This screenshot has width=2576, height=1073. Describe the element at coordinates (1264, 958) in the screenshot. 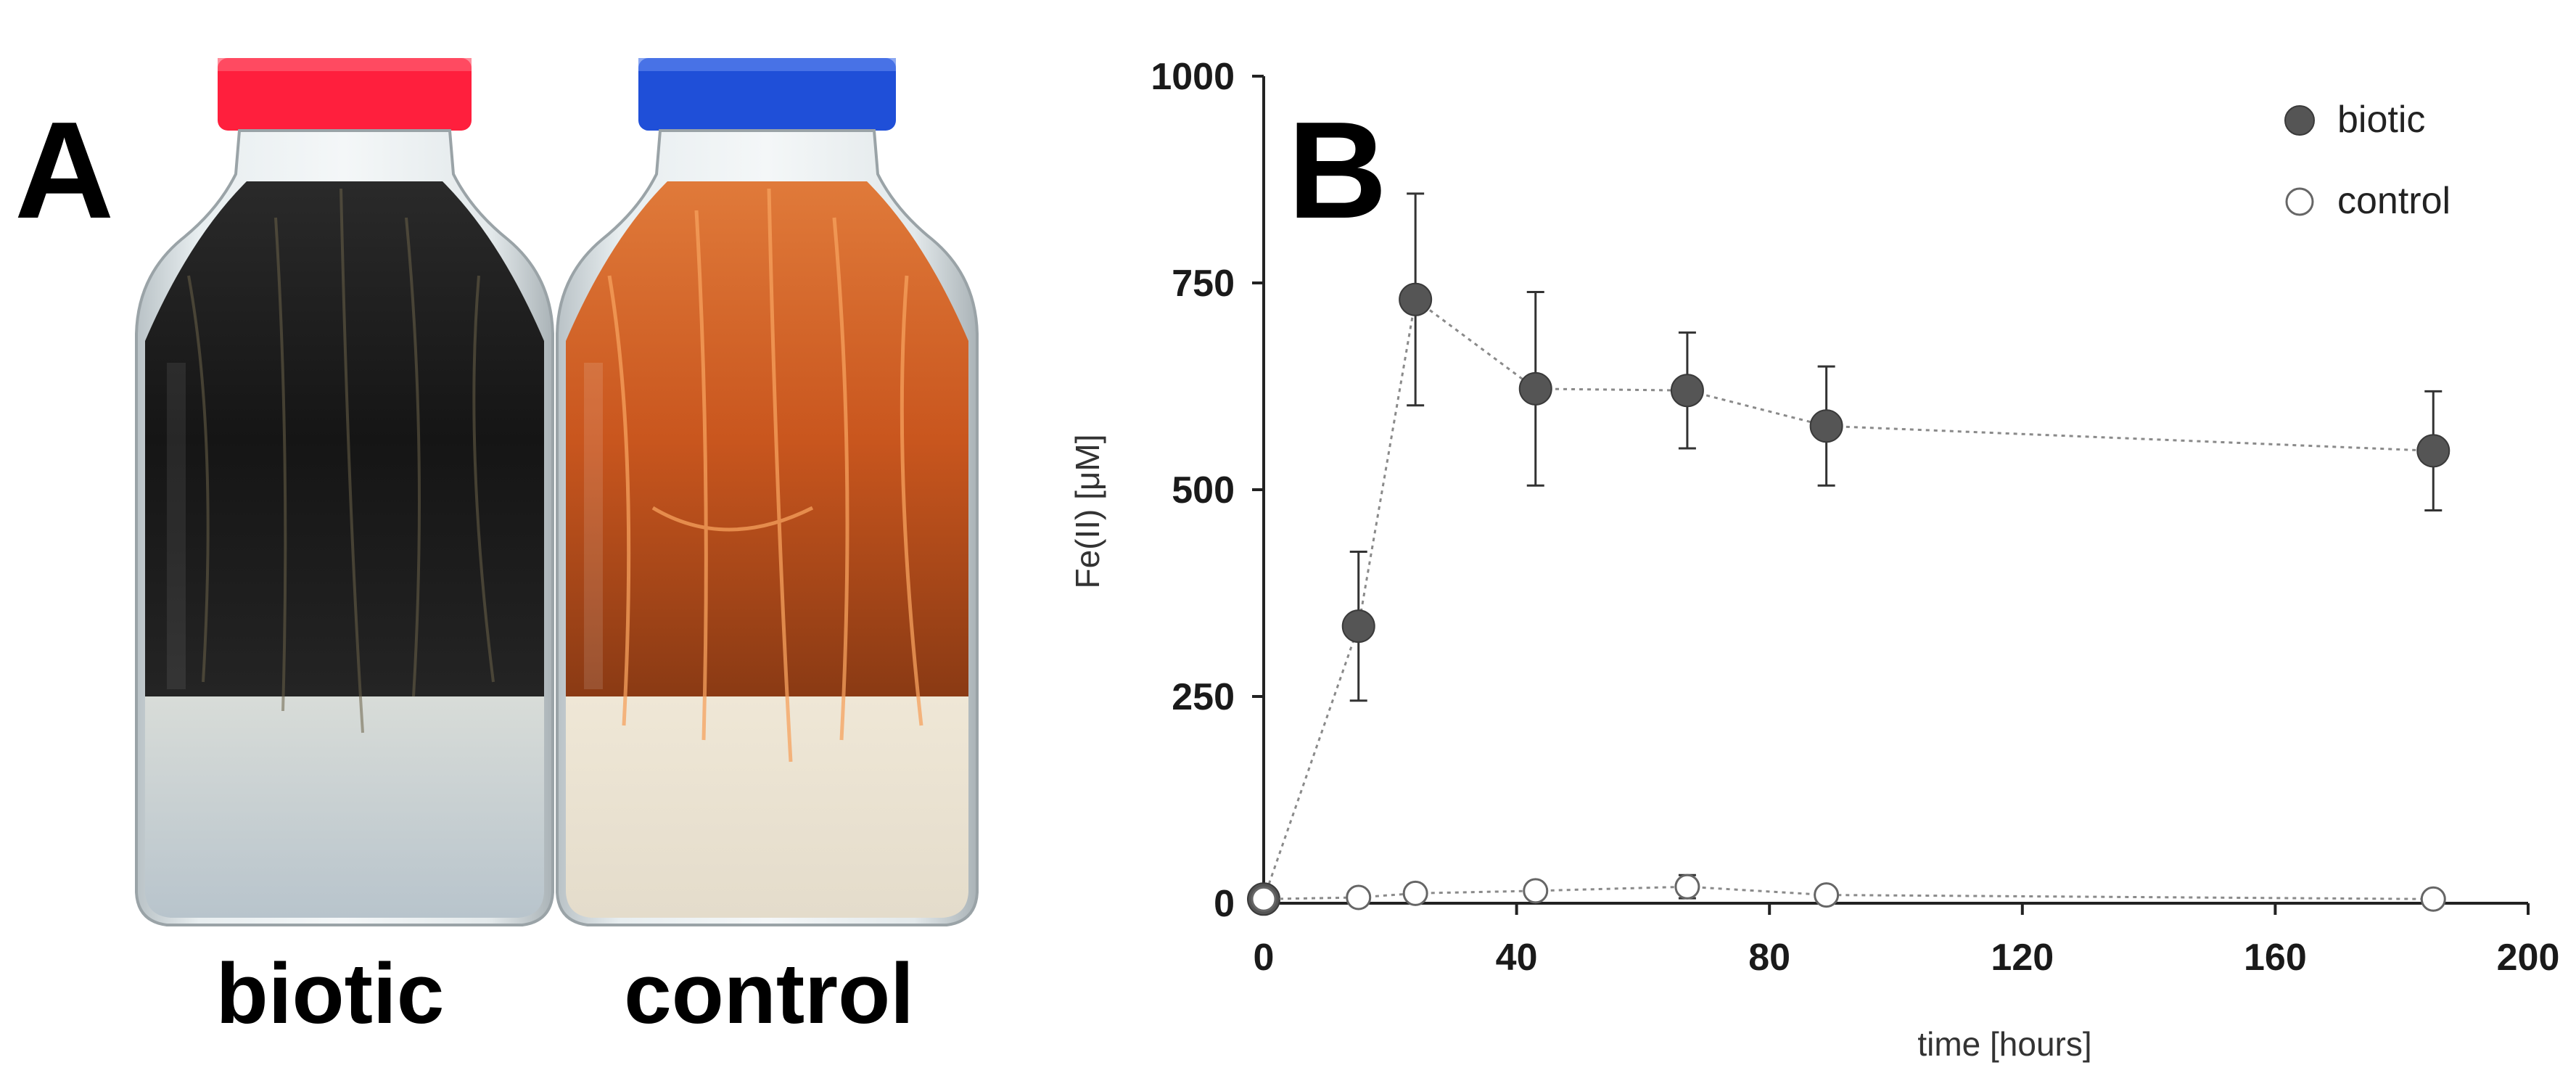

I see `x-tick-label: 0` at that location.